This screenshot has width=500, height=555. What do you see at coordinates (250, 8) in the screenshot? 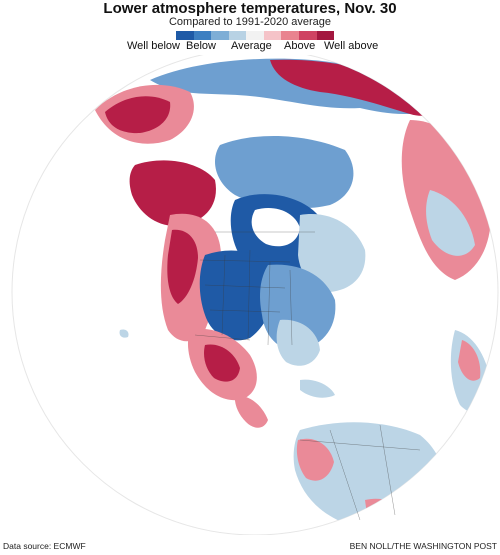
I see `chart-title: Lower atmosphere temperatures, Nov. 30` at bounding box center [250, 8].